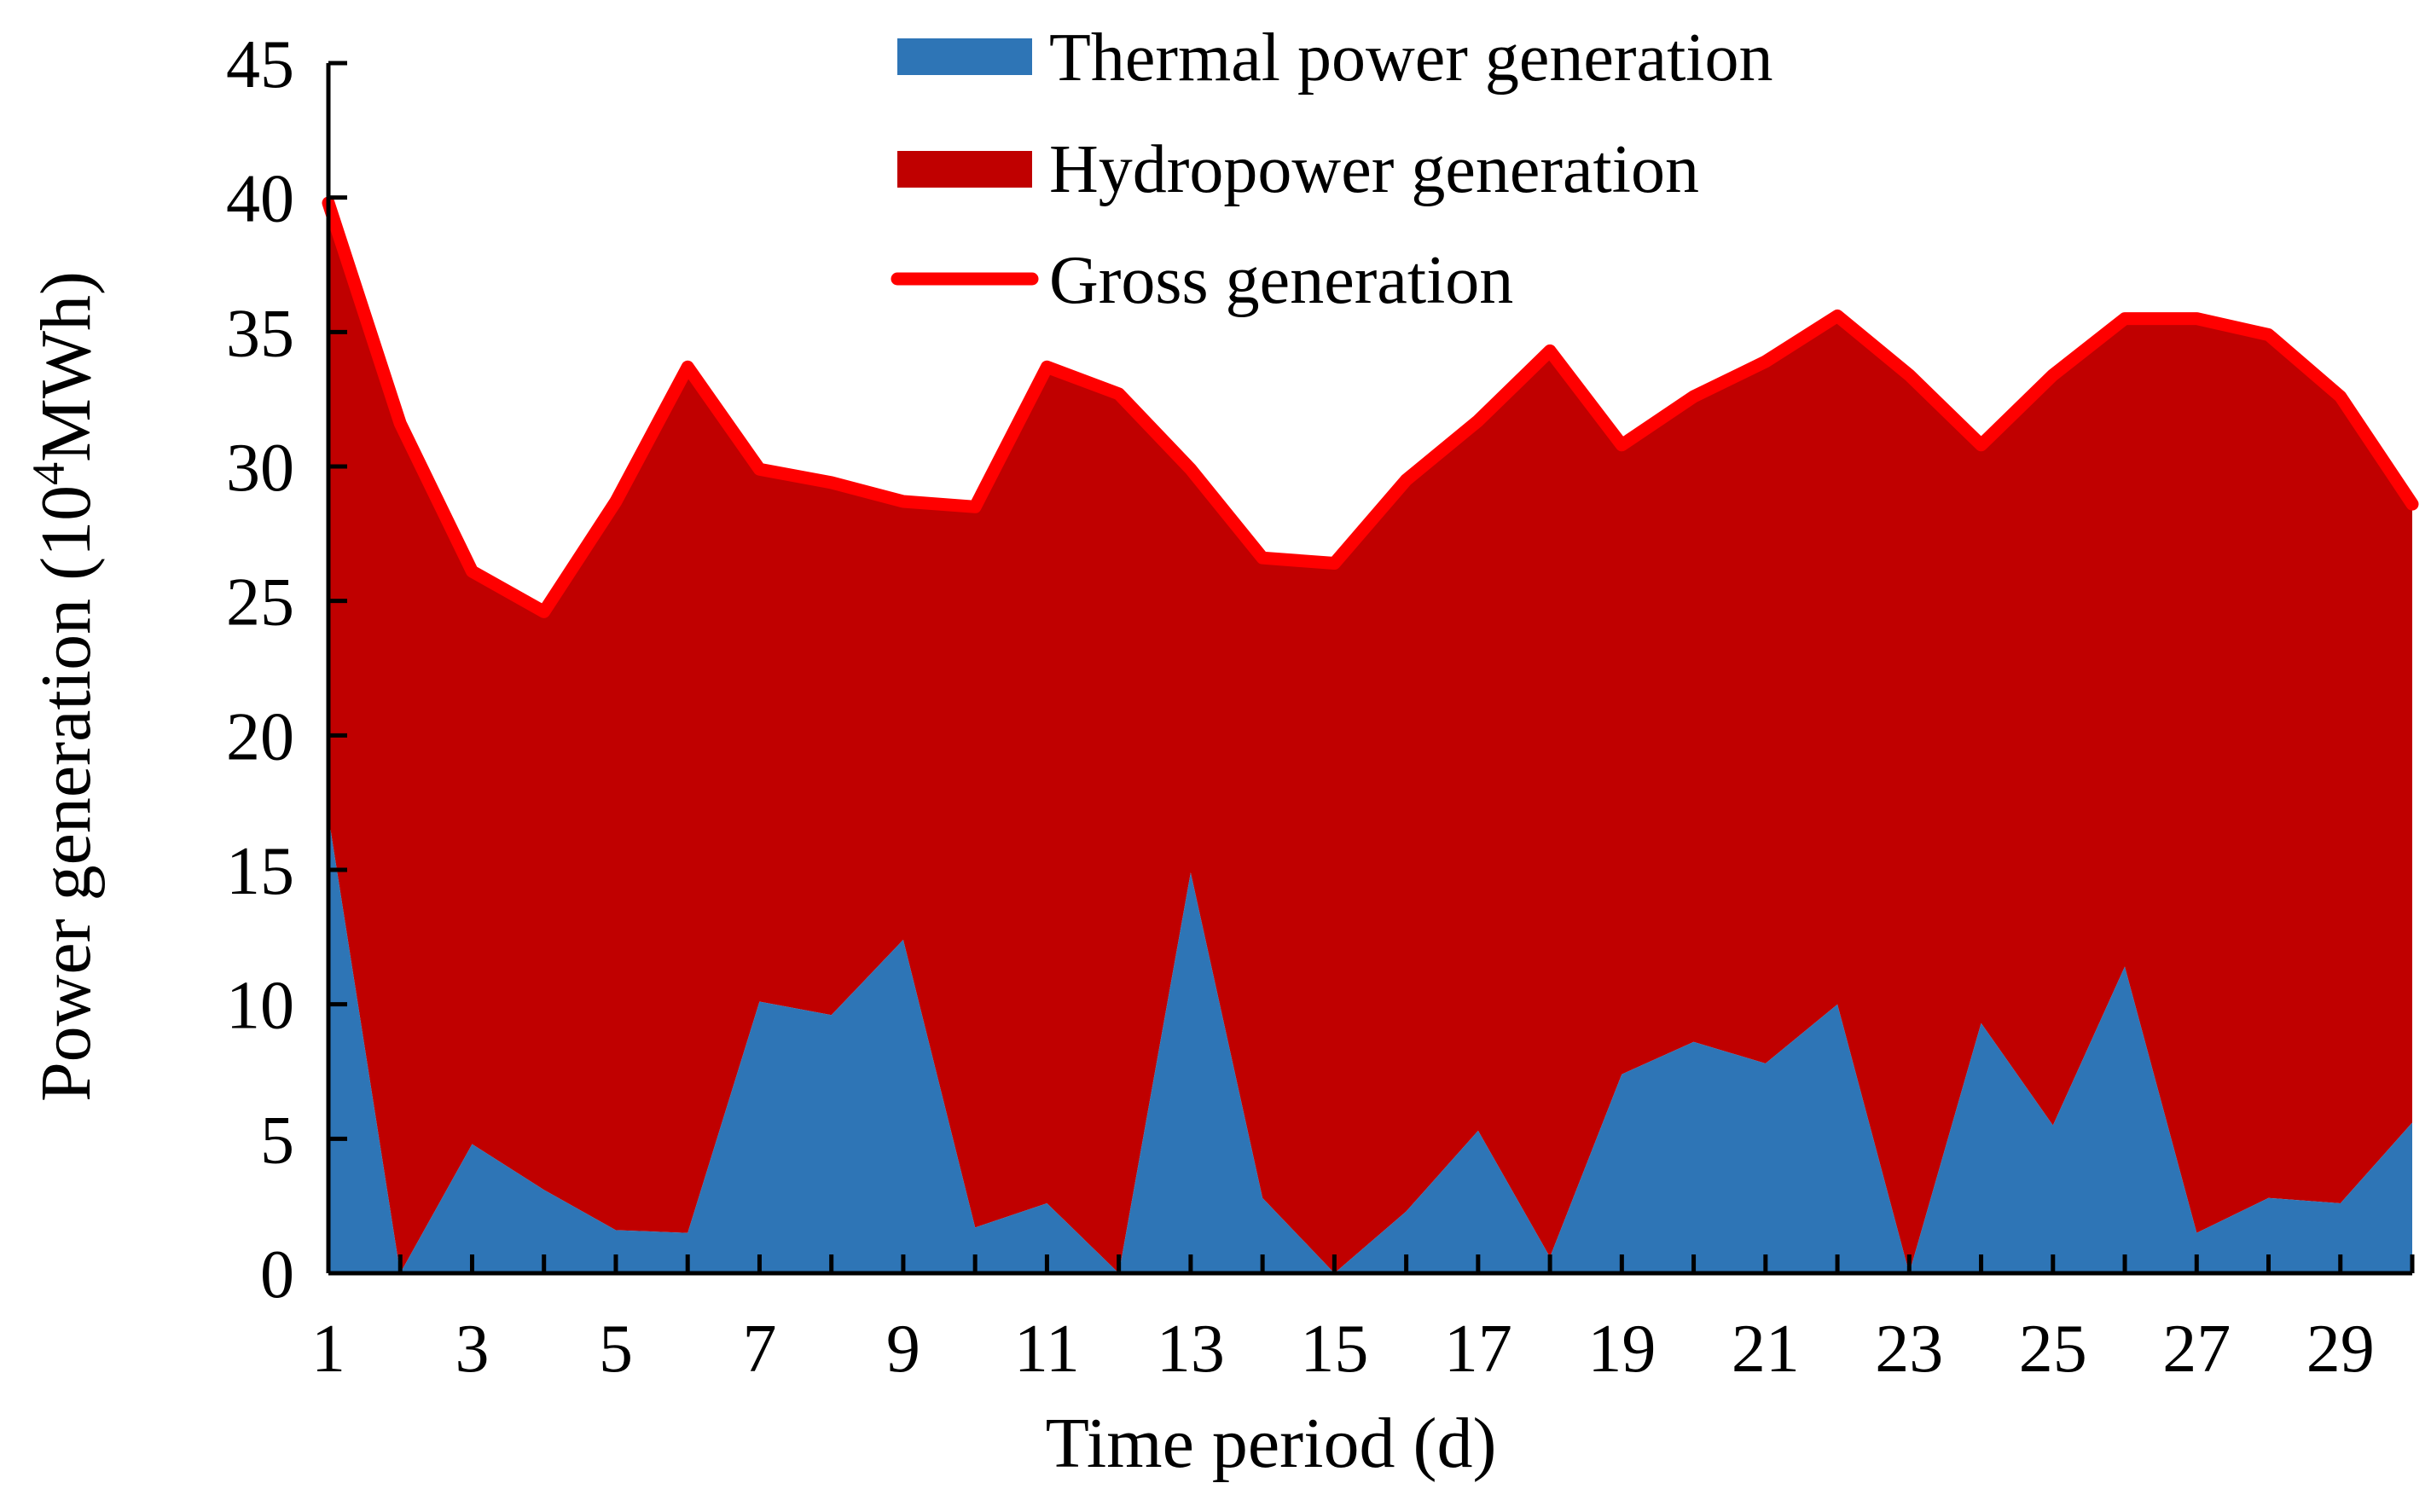 The image size is (2431, 1512). Describe the element at coordinates (2053, 1349) in the screenshot. I see `x-tick-label: 25` at that location.